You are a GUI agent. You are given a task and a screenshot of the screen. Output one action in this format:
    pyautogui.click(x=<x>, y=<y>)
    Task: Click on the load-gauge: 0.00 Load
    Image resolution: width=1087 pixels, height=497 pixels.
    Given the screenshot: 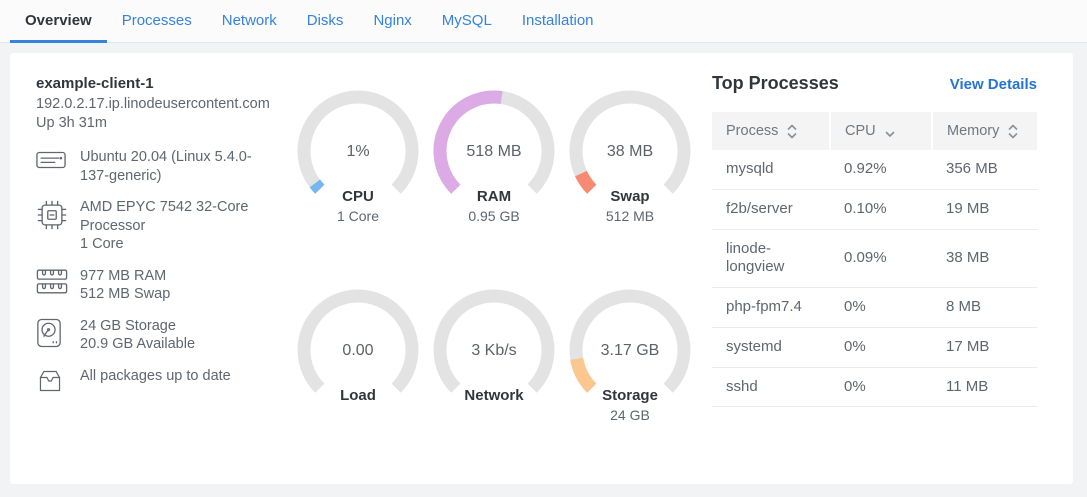 What is the action you would take?
    pyautogui.click(x=358, y=355)
    